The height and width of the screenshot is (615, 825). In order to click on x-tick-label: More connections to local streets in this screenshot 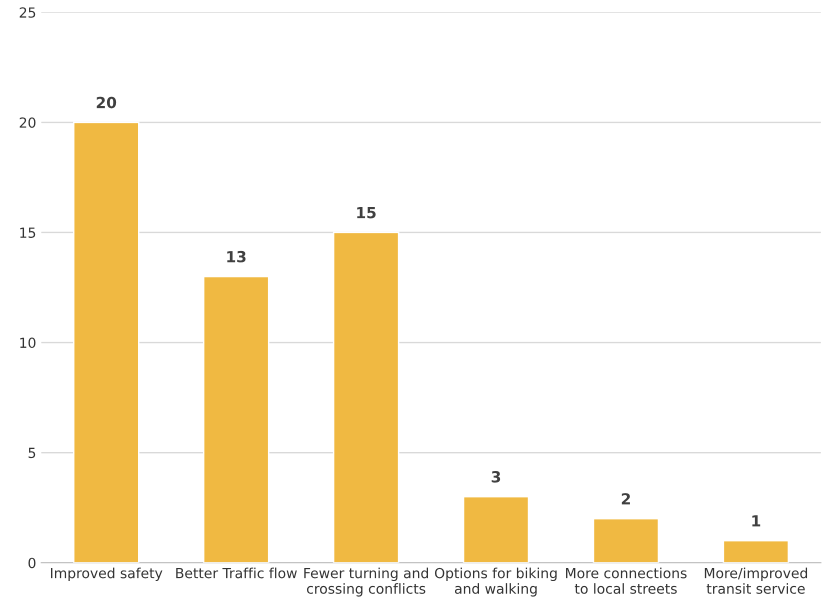, I will do `click(626, 581)`.